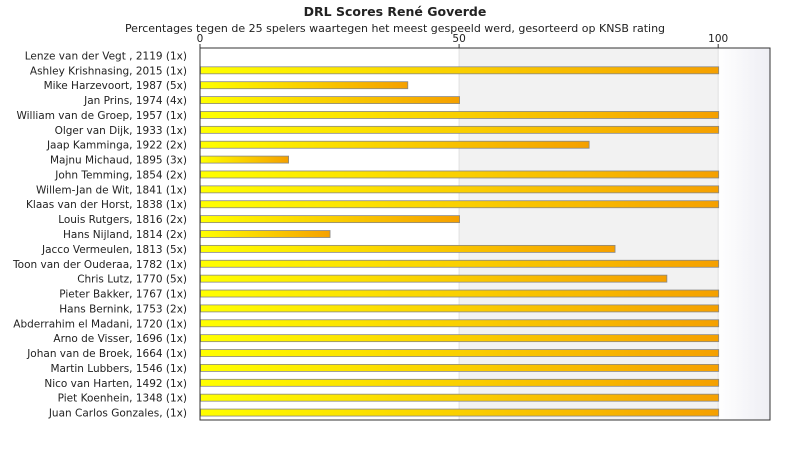 The image size is (790, 450). Describe the element at coordinates (122, 399) in the screenshot. I see `category-label: Piet Koenhein, 1348 (1x)` at that location.